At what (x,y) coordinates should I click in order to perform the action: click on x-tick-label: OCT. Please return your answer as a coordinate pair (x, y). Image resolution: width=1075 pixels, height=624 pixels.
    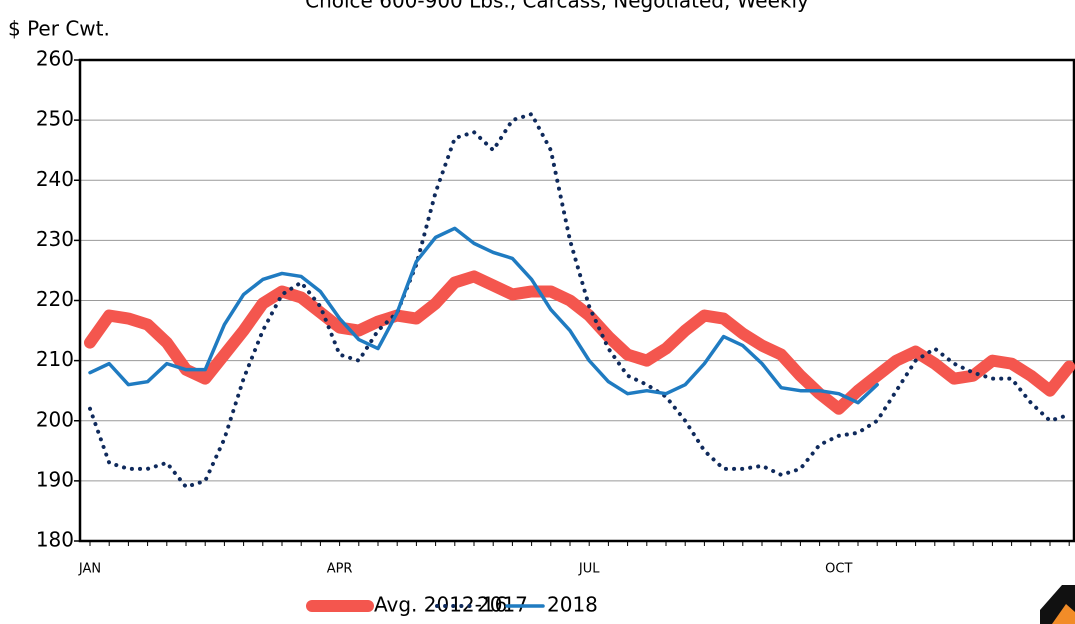
    Looking at the image, I should click on (838, 569).